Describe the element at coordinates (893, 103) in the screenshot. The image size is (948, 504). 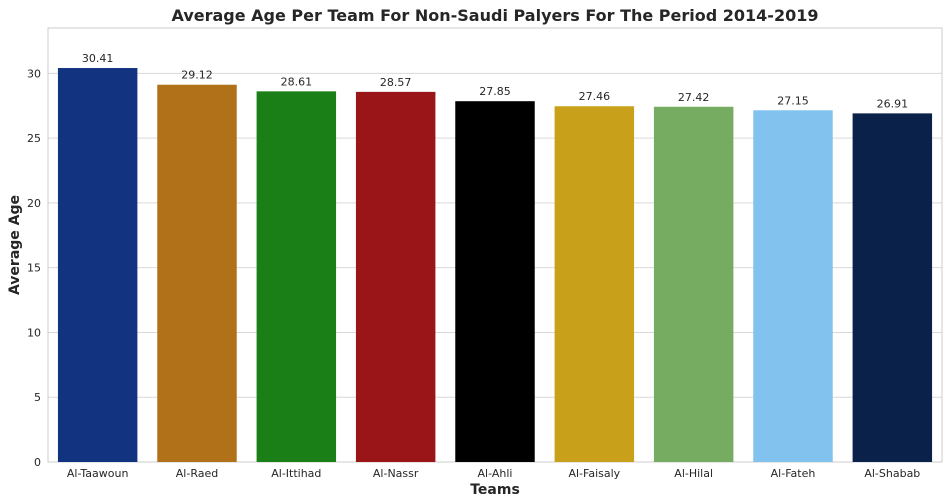
I see `data-label: 26.91` at that location.